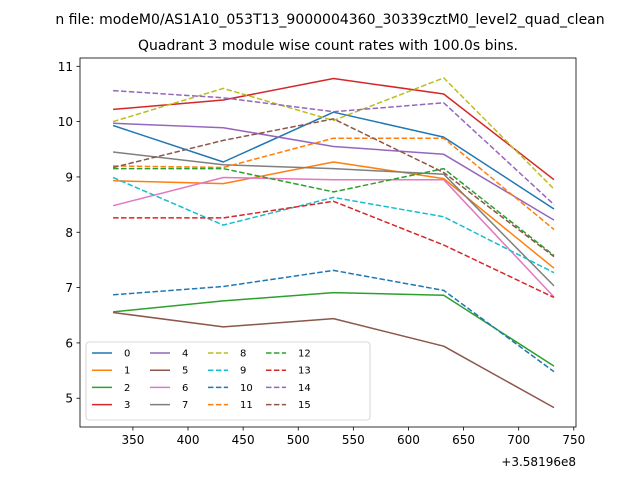 The width and height of the screenshot is (640, 484). I want to click on y-tick-label-8: 8, so click(69, 233).